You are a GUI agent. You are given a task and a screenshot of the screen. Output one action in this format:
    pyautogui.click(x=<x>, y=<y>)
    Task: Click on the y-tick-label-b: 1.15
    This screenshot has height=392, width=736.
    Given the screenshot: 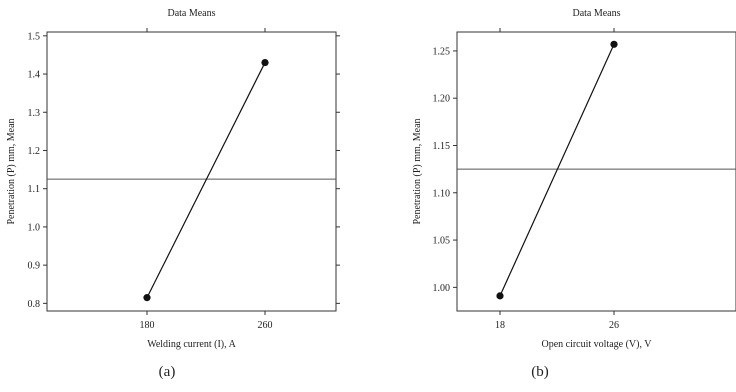 What is the action you would take?
    pyautogui.click(x=442, y=146)
    